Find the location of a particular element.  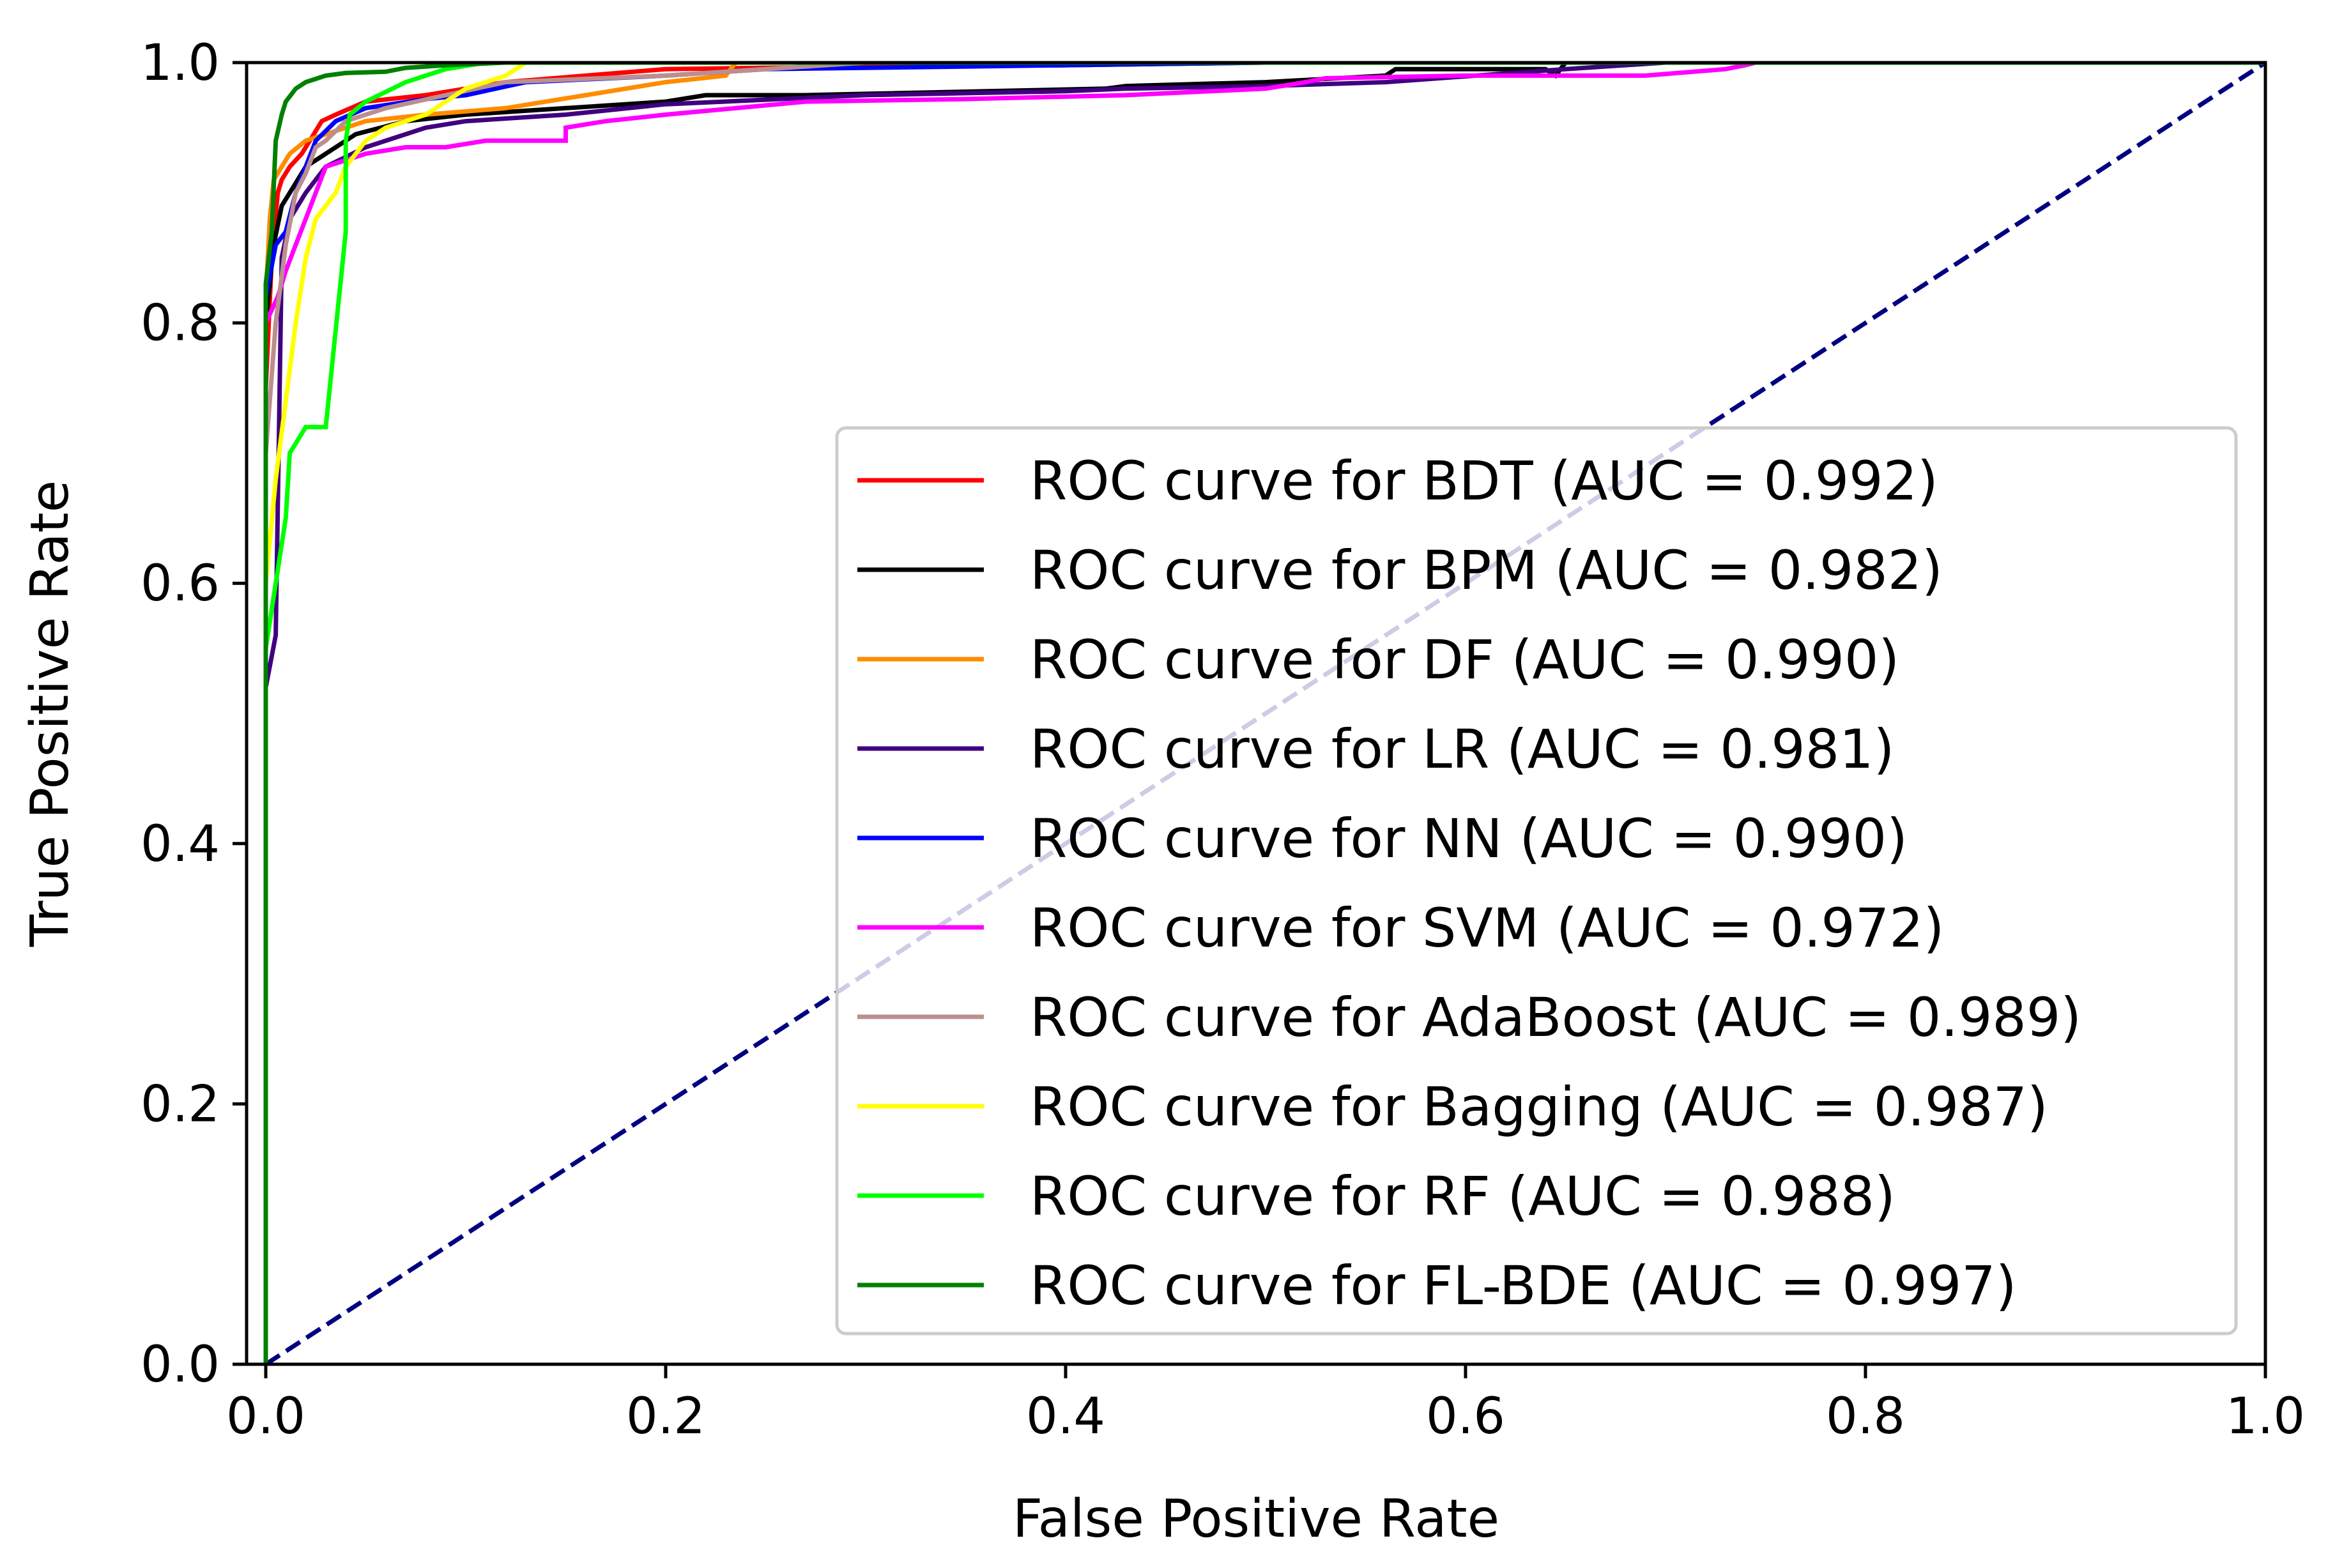

x-tick-label: 0.2 is located at coordinates (665, 1416).